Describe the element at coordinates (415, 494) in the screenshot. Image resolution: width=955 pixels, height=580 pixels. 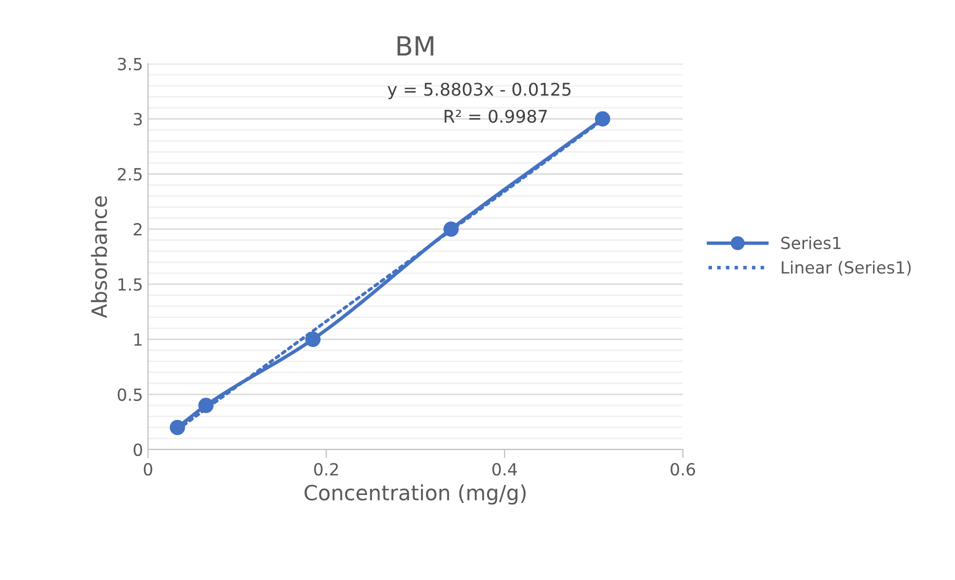
I see `x-axis-title: Concentration (mg/g)` at that location.